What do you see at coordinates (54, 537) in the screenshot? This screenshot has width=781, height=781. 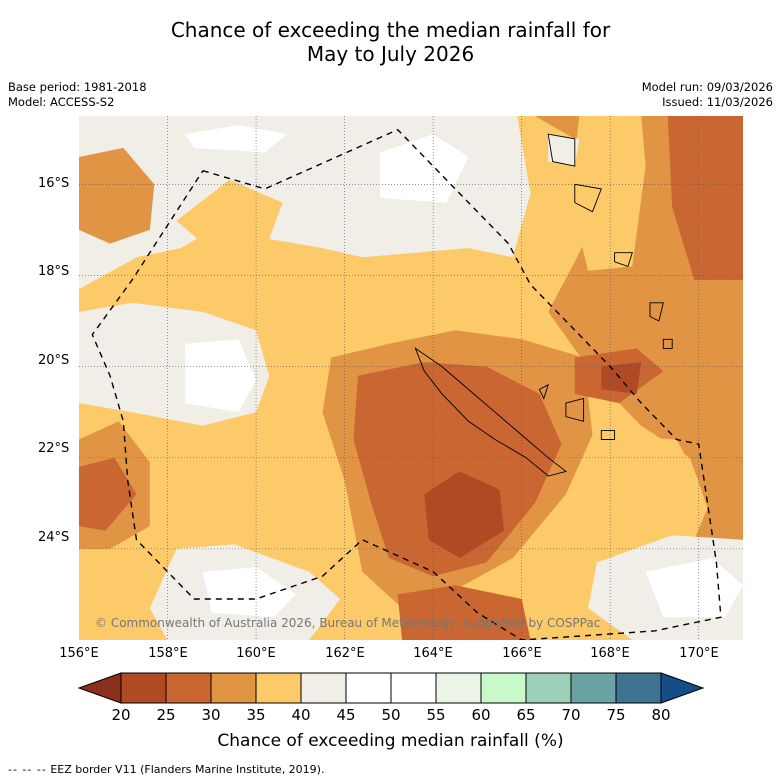 I see `lat-label-24s: 24°S` at bounding box center [54, 537].